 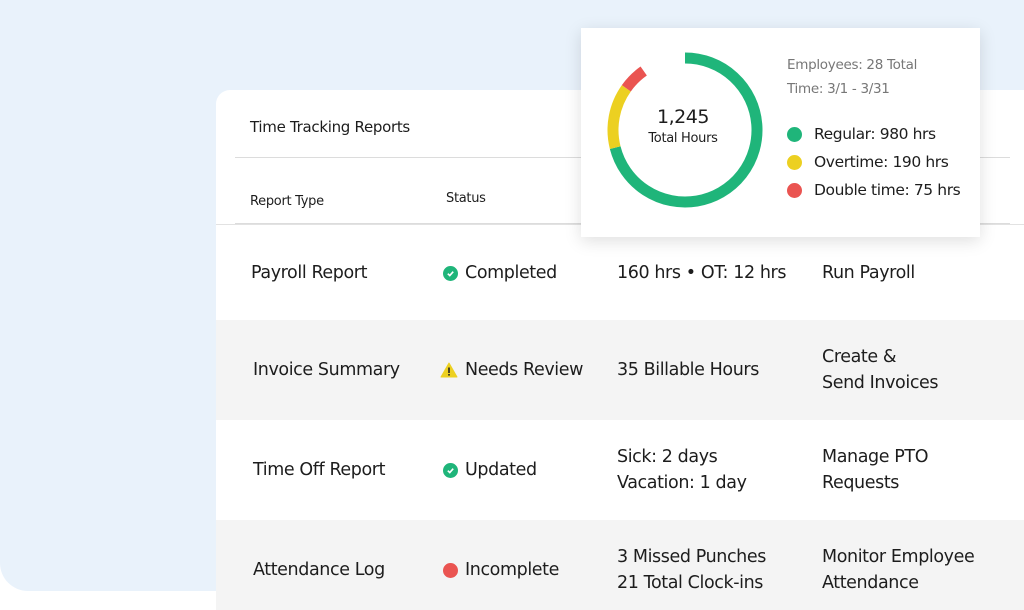 What do you see at coordinates (794, 134) in the screenshot?
I see `green-dot-icon` at bounding box center [794, 134].